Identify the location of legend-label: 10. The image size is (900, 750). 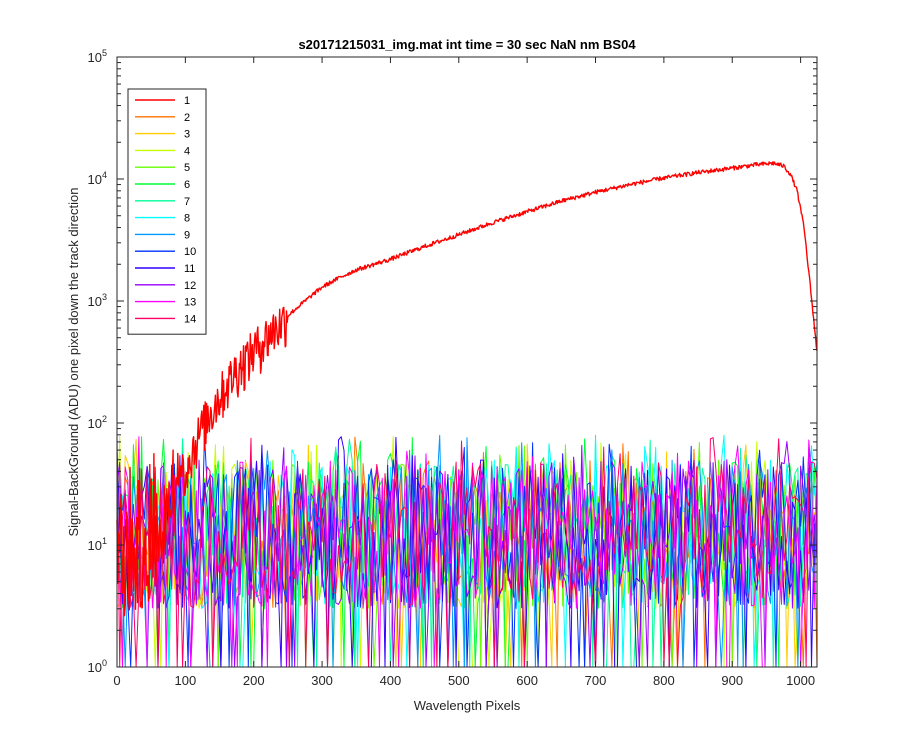
(190, 252).